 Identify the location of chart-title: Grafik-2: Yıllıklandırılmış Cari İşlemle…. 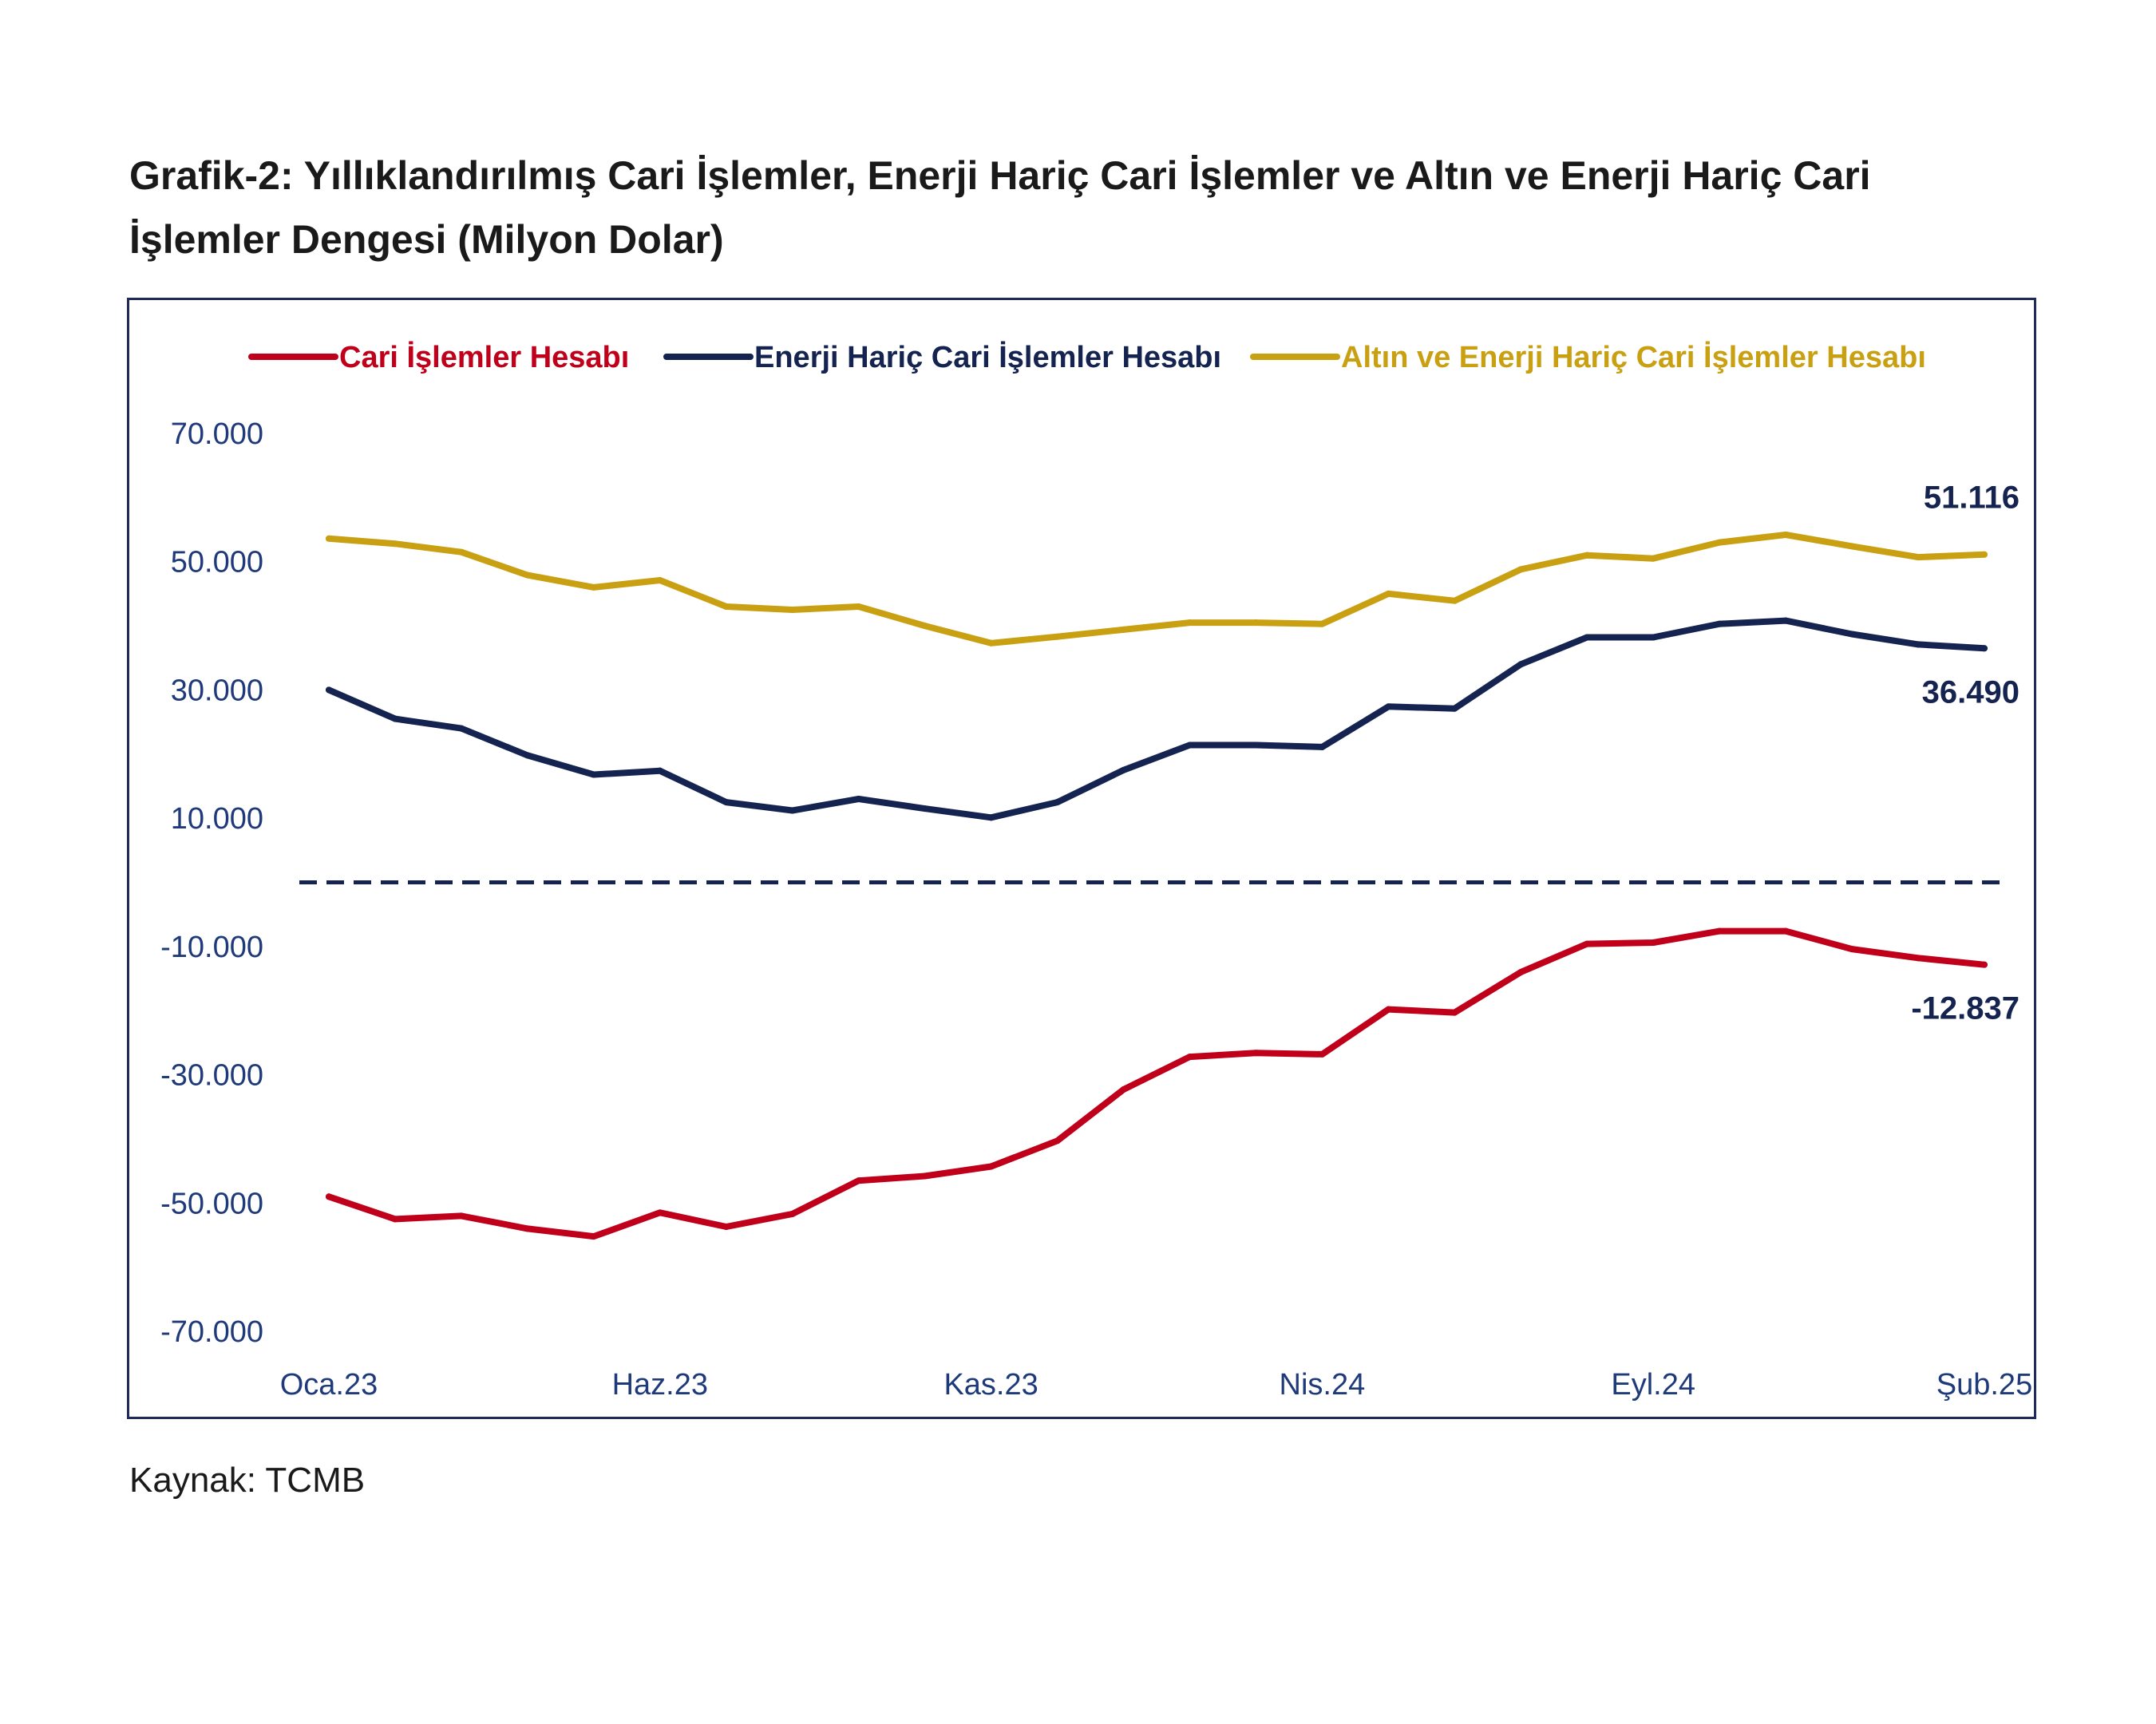
(1087, 207).